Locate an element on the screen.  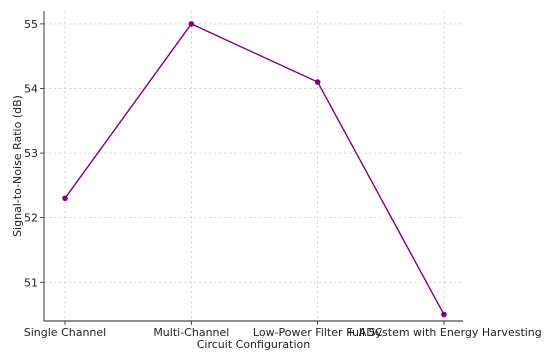
y-axis-ticks: 51 52 53 54 55 is located at coordinates (34, 153).